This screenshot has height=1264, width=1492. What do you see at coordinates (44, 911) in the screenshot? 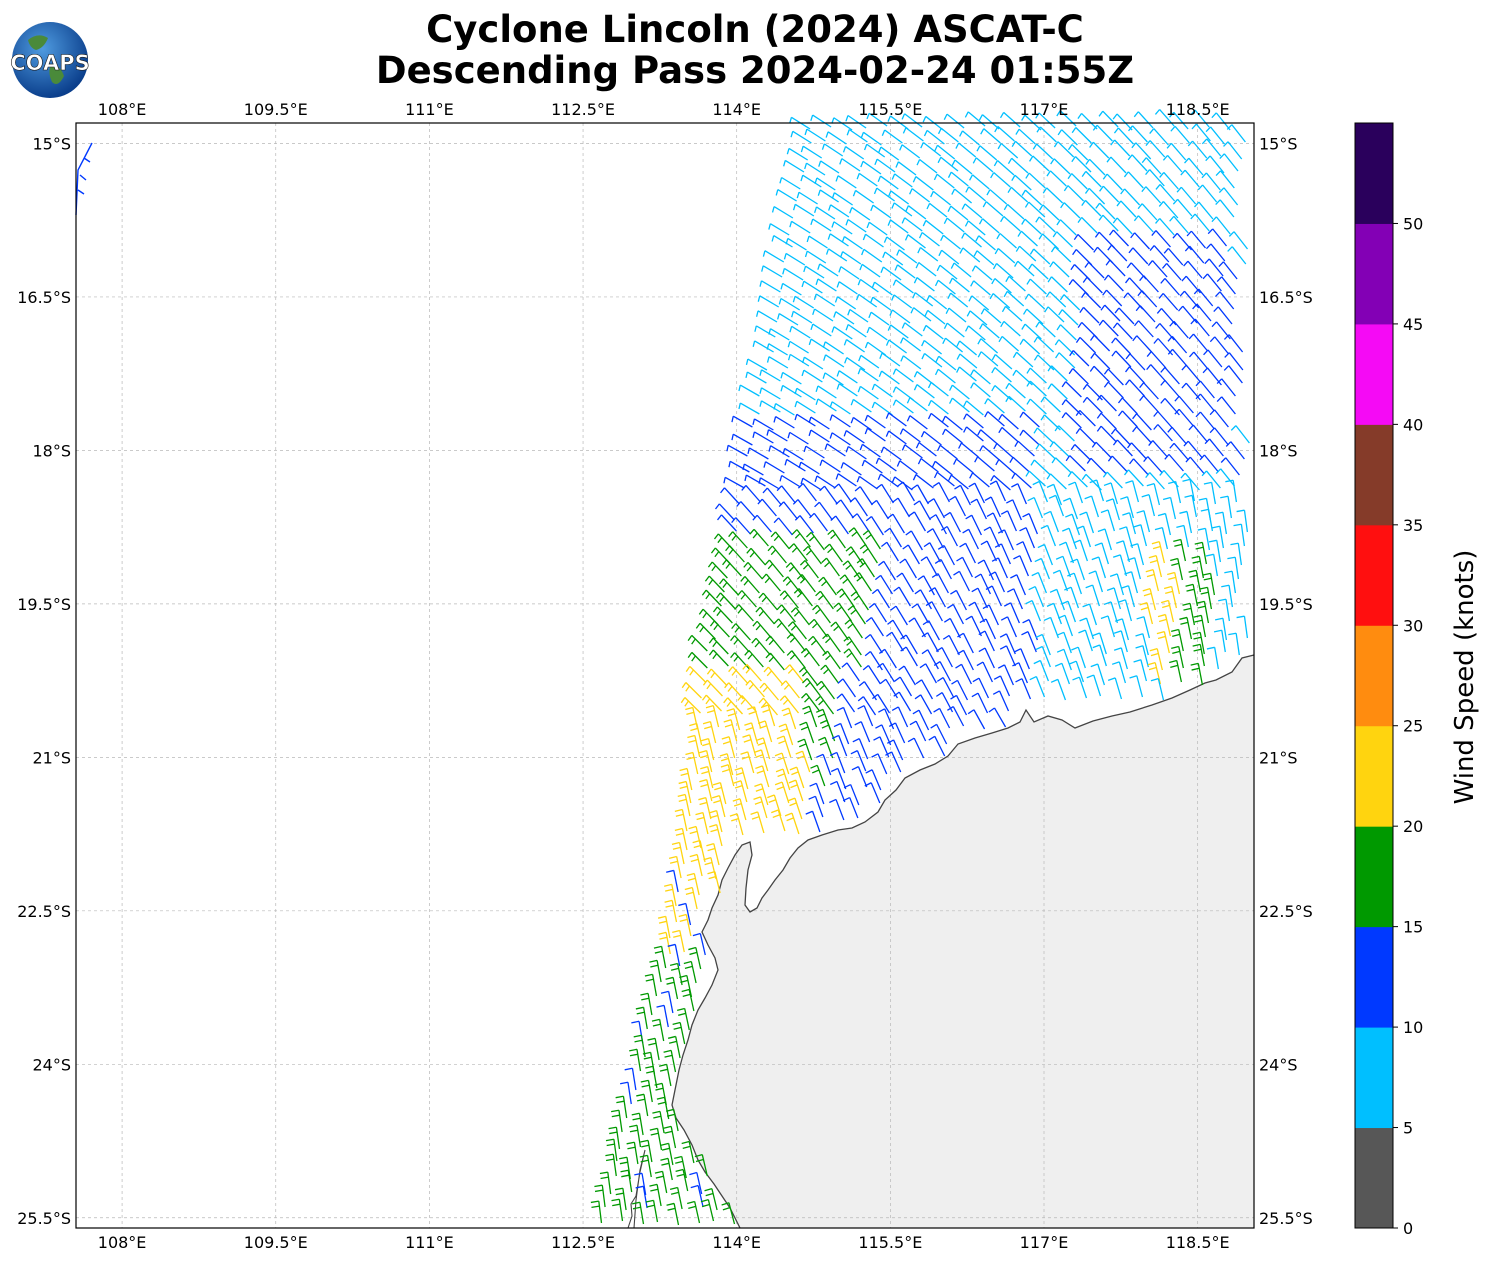
I see `lat-tick-label-left: 22.5°S` at bounding box center [44, 911].